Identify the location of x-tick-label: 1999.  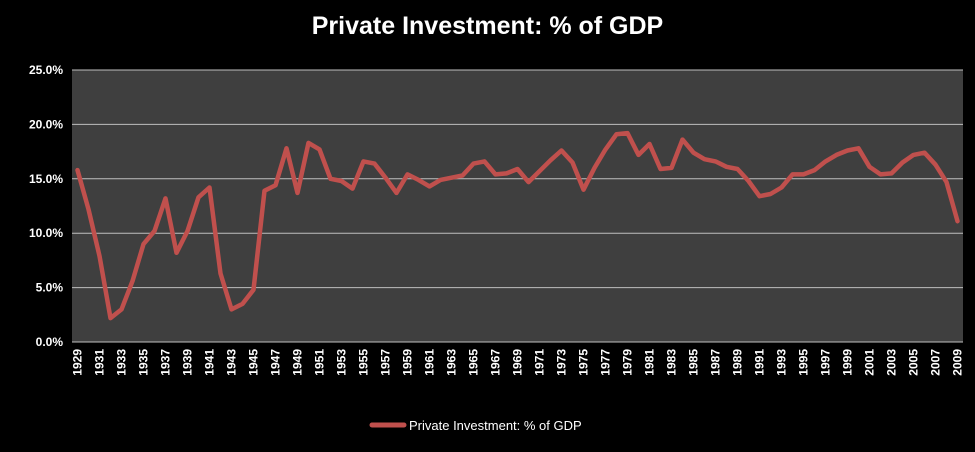
(848, 362).